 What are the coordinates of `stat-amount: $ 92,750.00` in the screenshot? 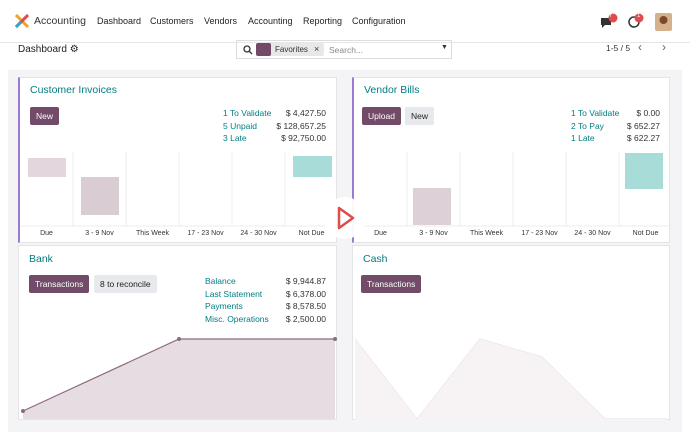 It's located at (303, 138).